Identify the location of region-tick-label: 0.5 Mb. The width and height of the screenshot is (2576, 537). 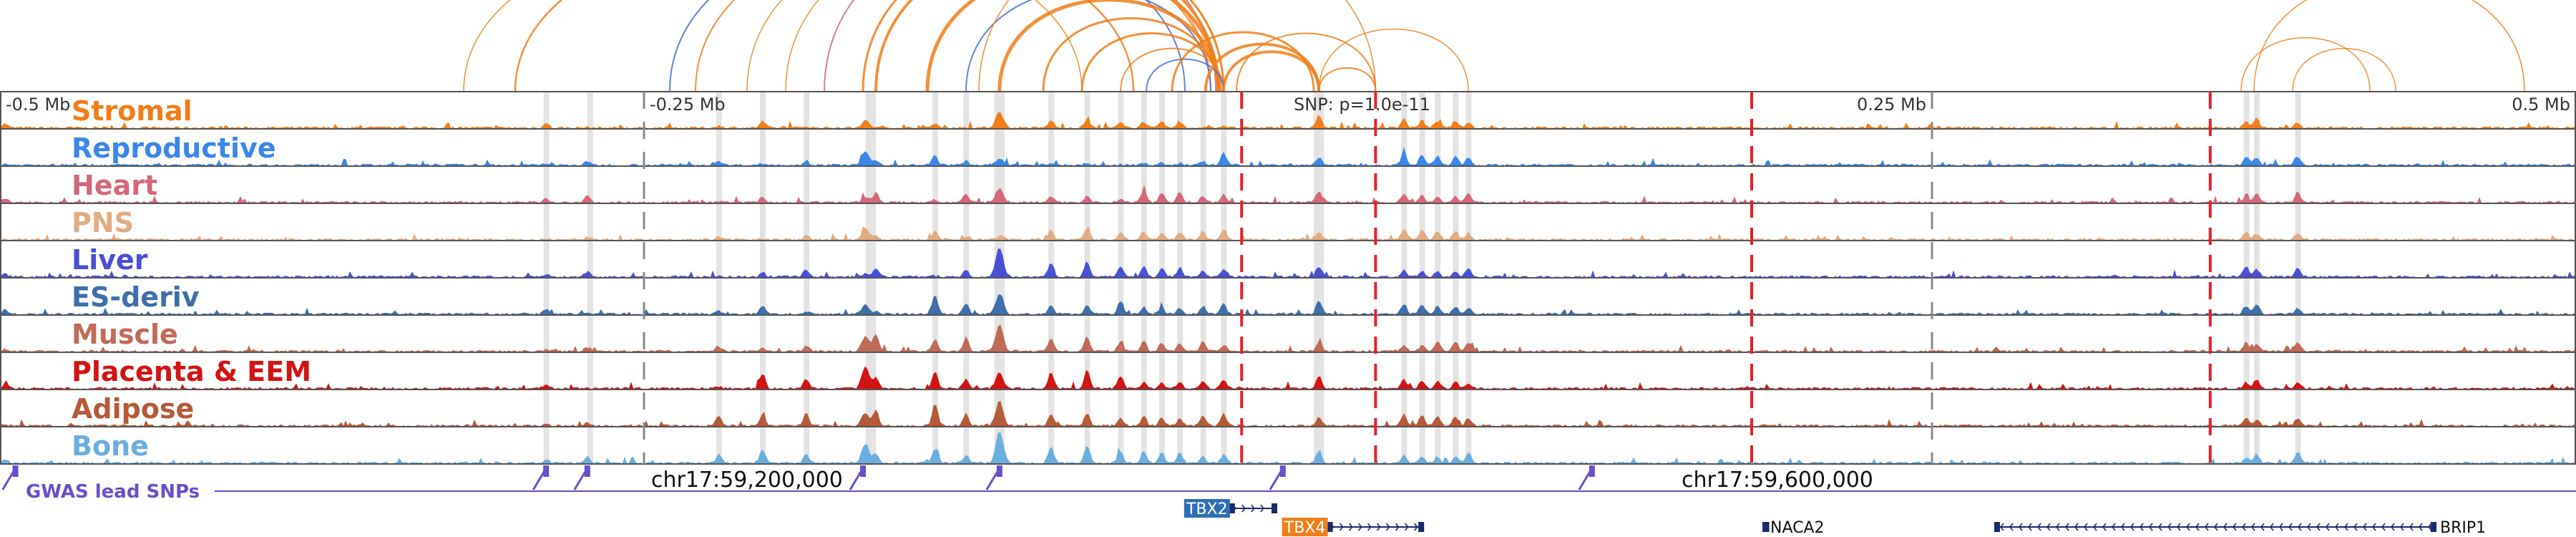
(2541, 105).